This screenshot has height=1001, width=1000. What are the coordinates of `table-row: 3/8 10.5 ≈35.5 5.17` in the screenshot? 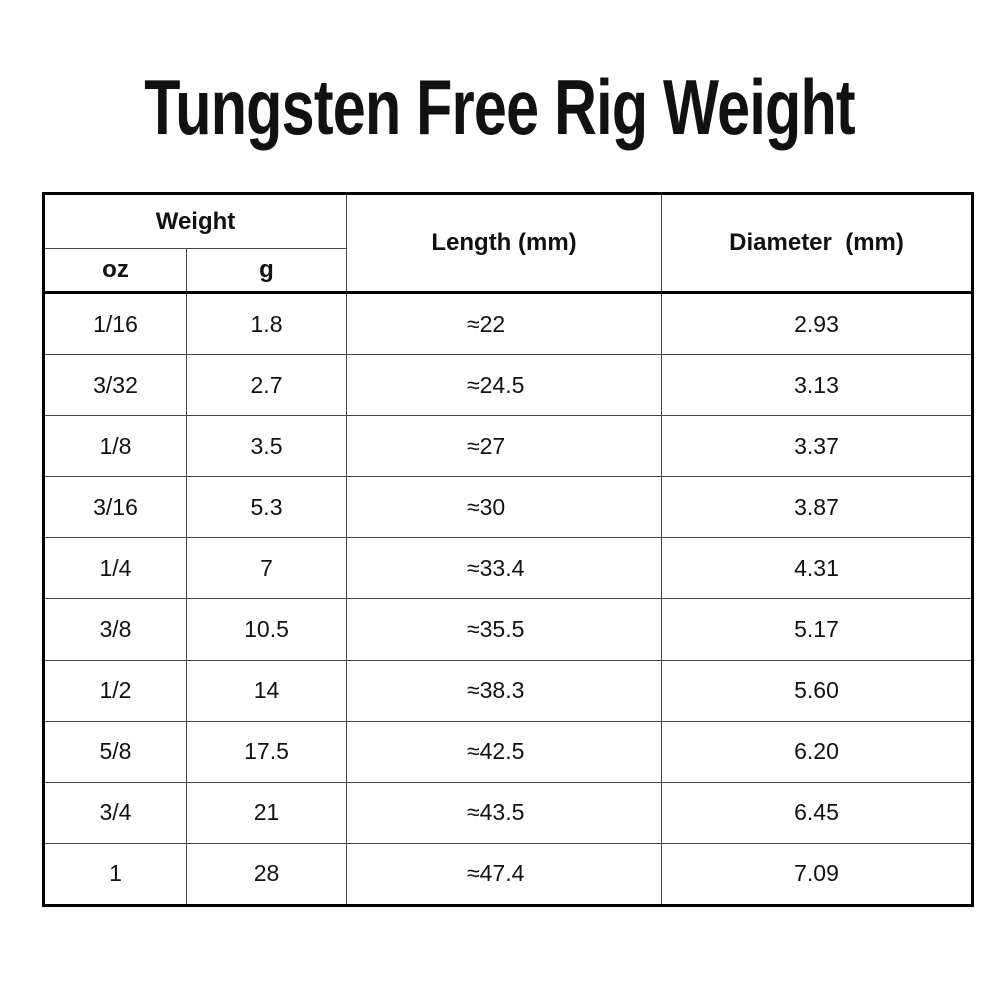 It's located at (508, 629).